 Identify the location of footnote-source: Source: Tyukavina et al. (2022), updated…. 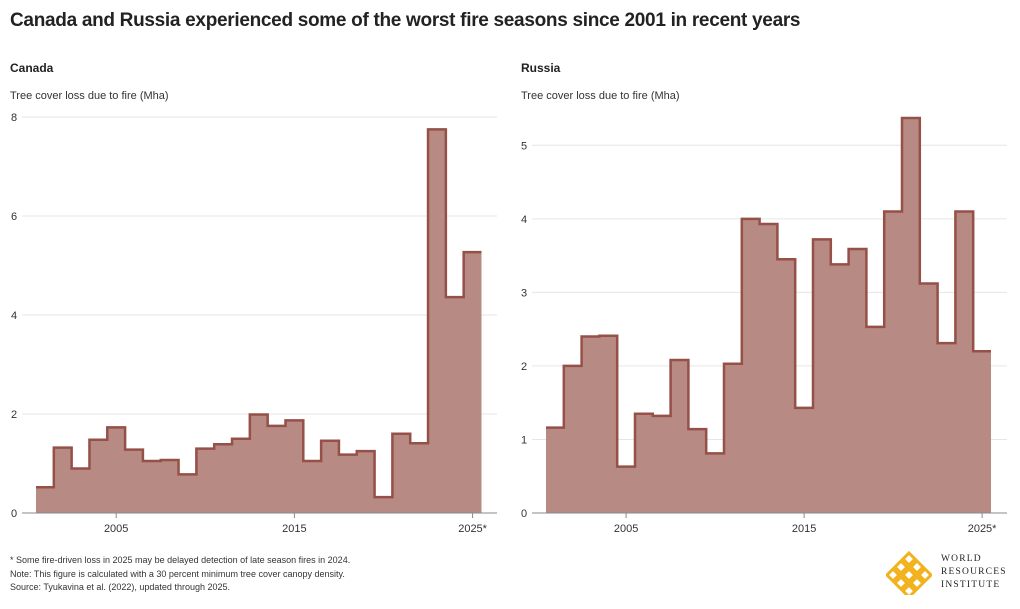
(120, 587).